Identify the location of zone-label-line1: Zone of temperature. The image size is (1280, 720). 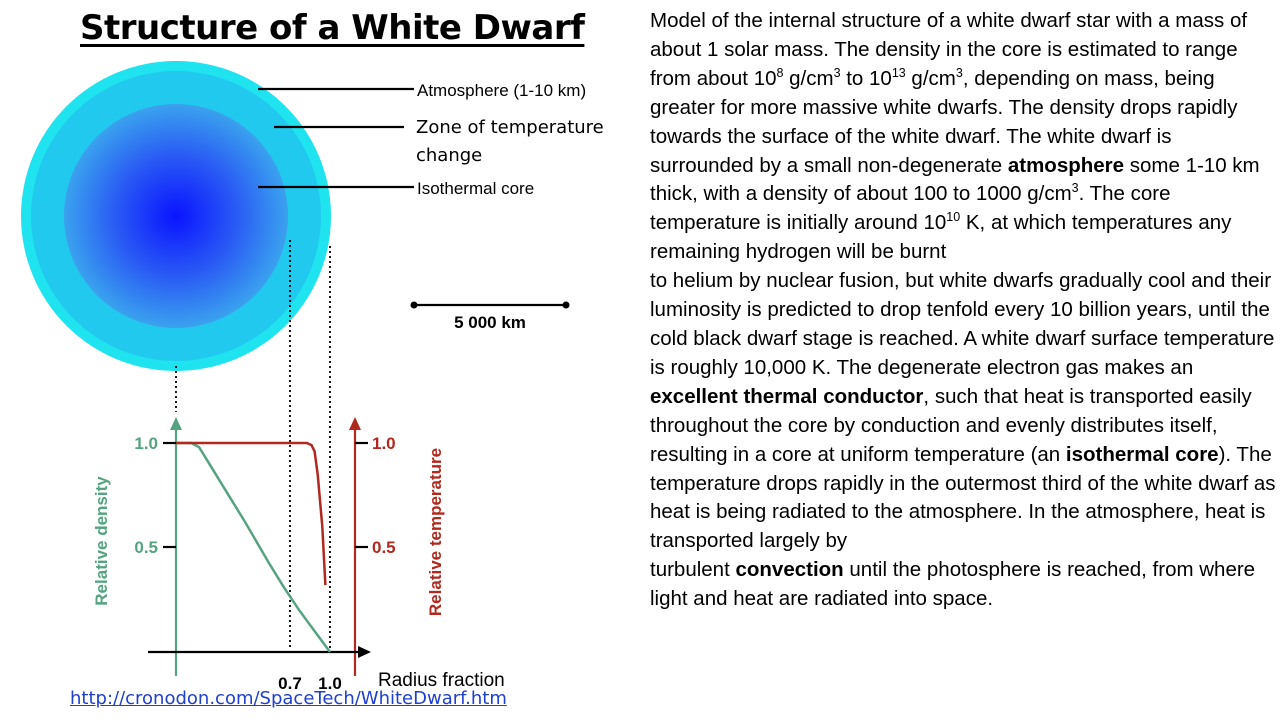
(510, 127).